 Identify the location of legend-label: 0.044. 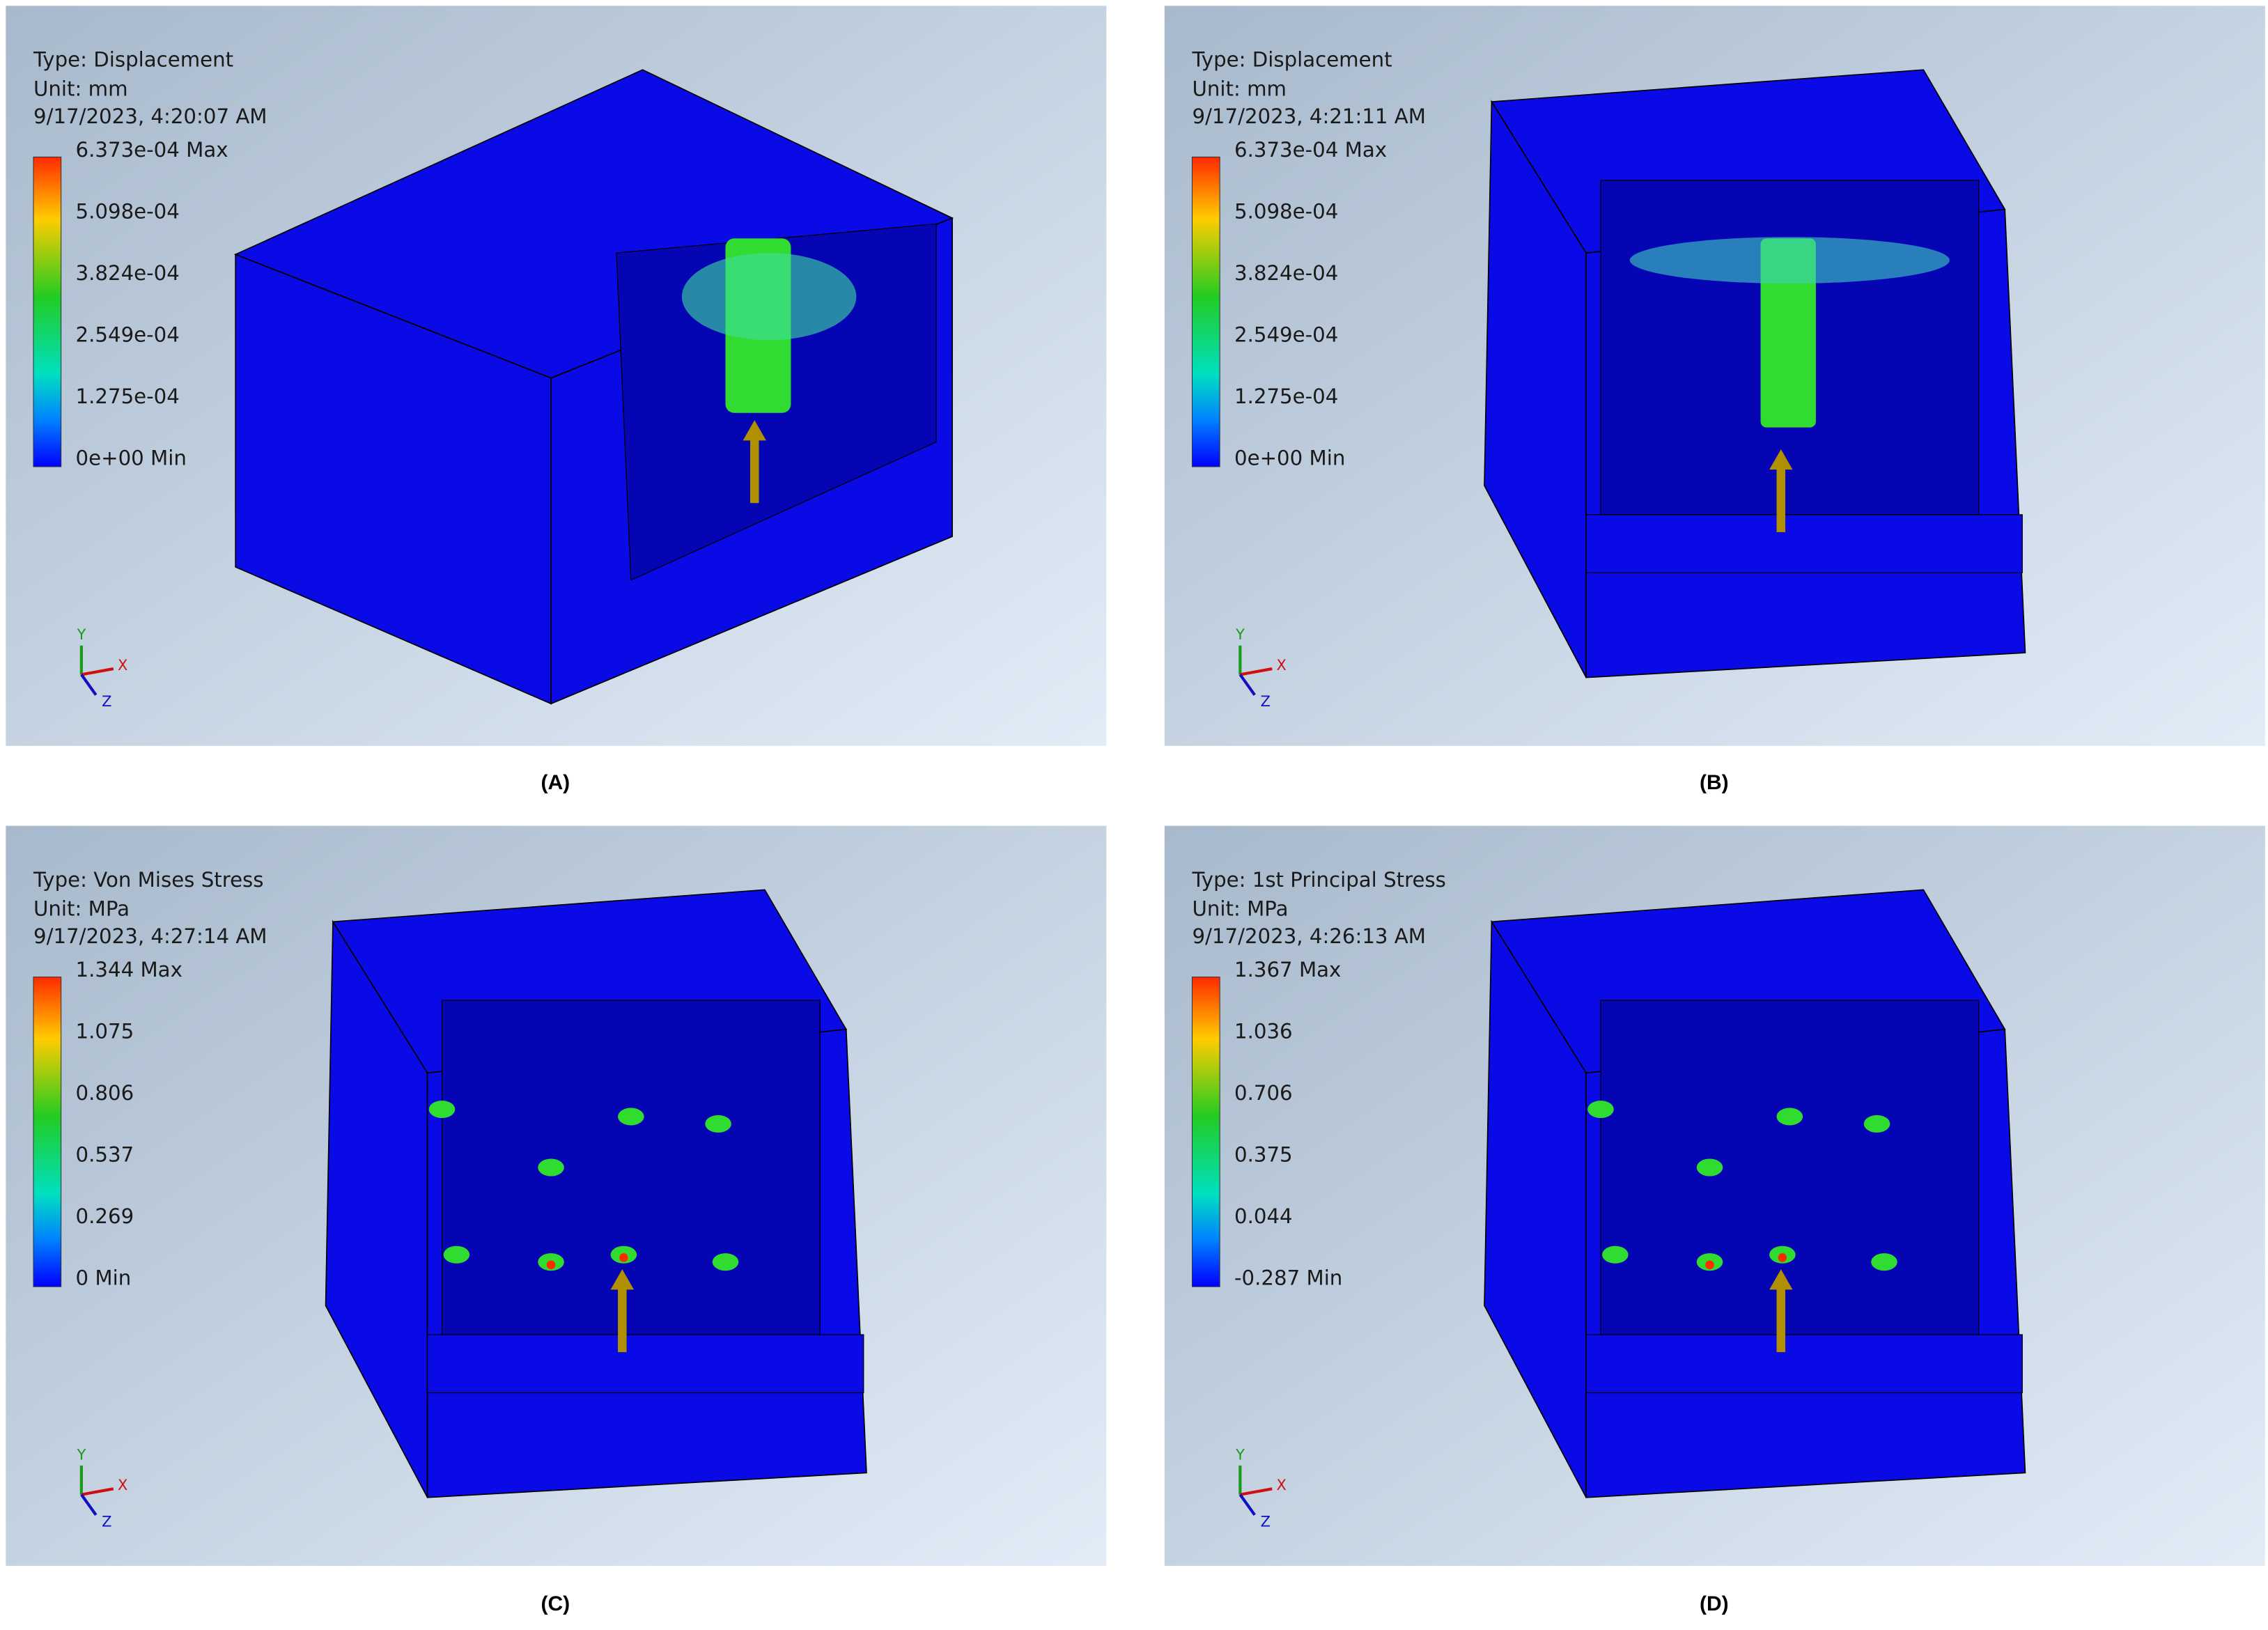
(1263, 1216).